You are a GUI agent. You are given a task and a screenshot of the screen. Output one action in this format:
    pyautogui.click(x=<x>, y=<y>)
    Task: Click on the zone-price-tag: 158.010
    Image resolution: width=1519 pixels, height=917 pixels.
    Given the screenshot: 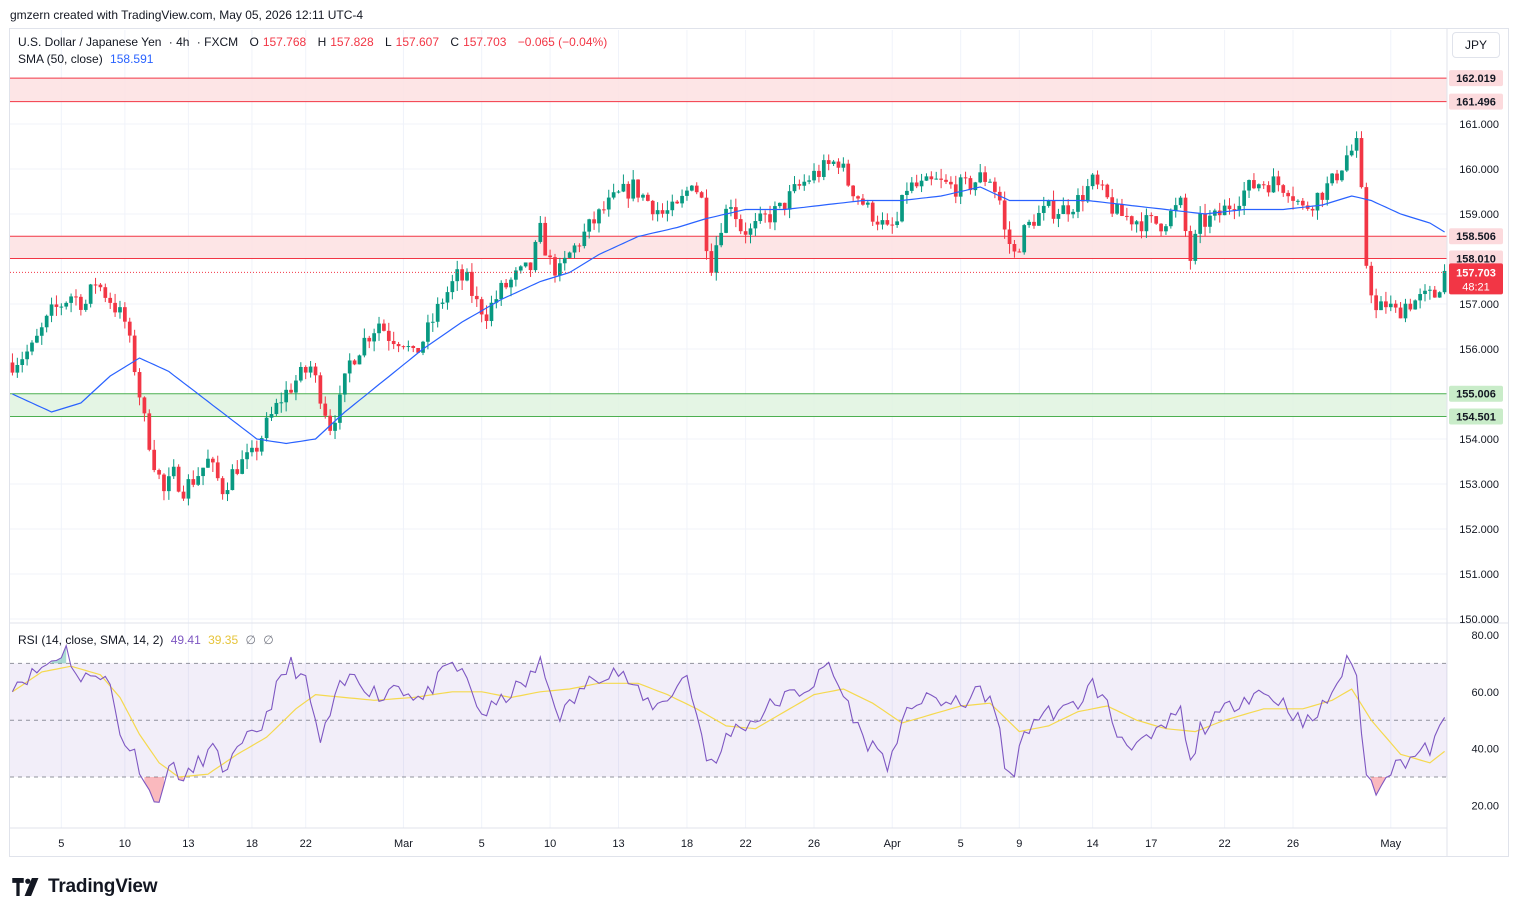 What is the action you would take?
    pyautogui.click(x=1476, y=260)
    